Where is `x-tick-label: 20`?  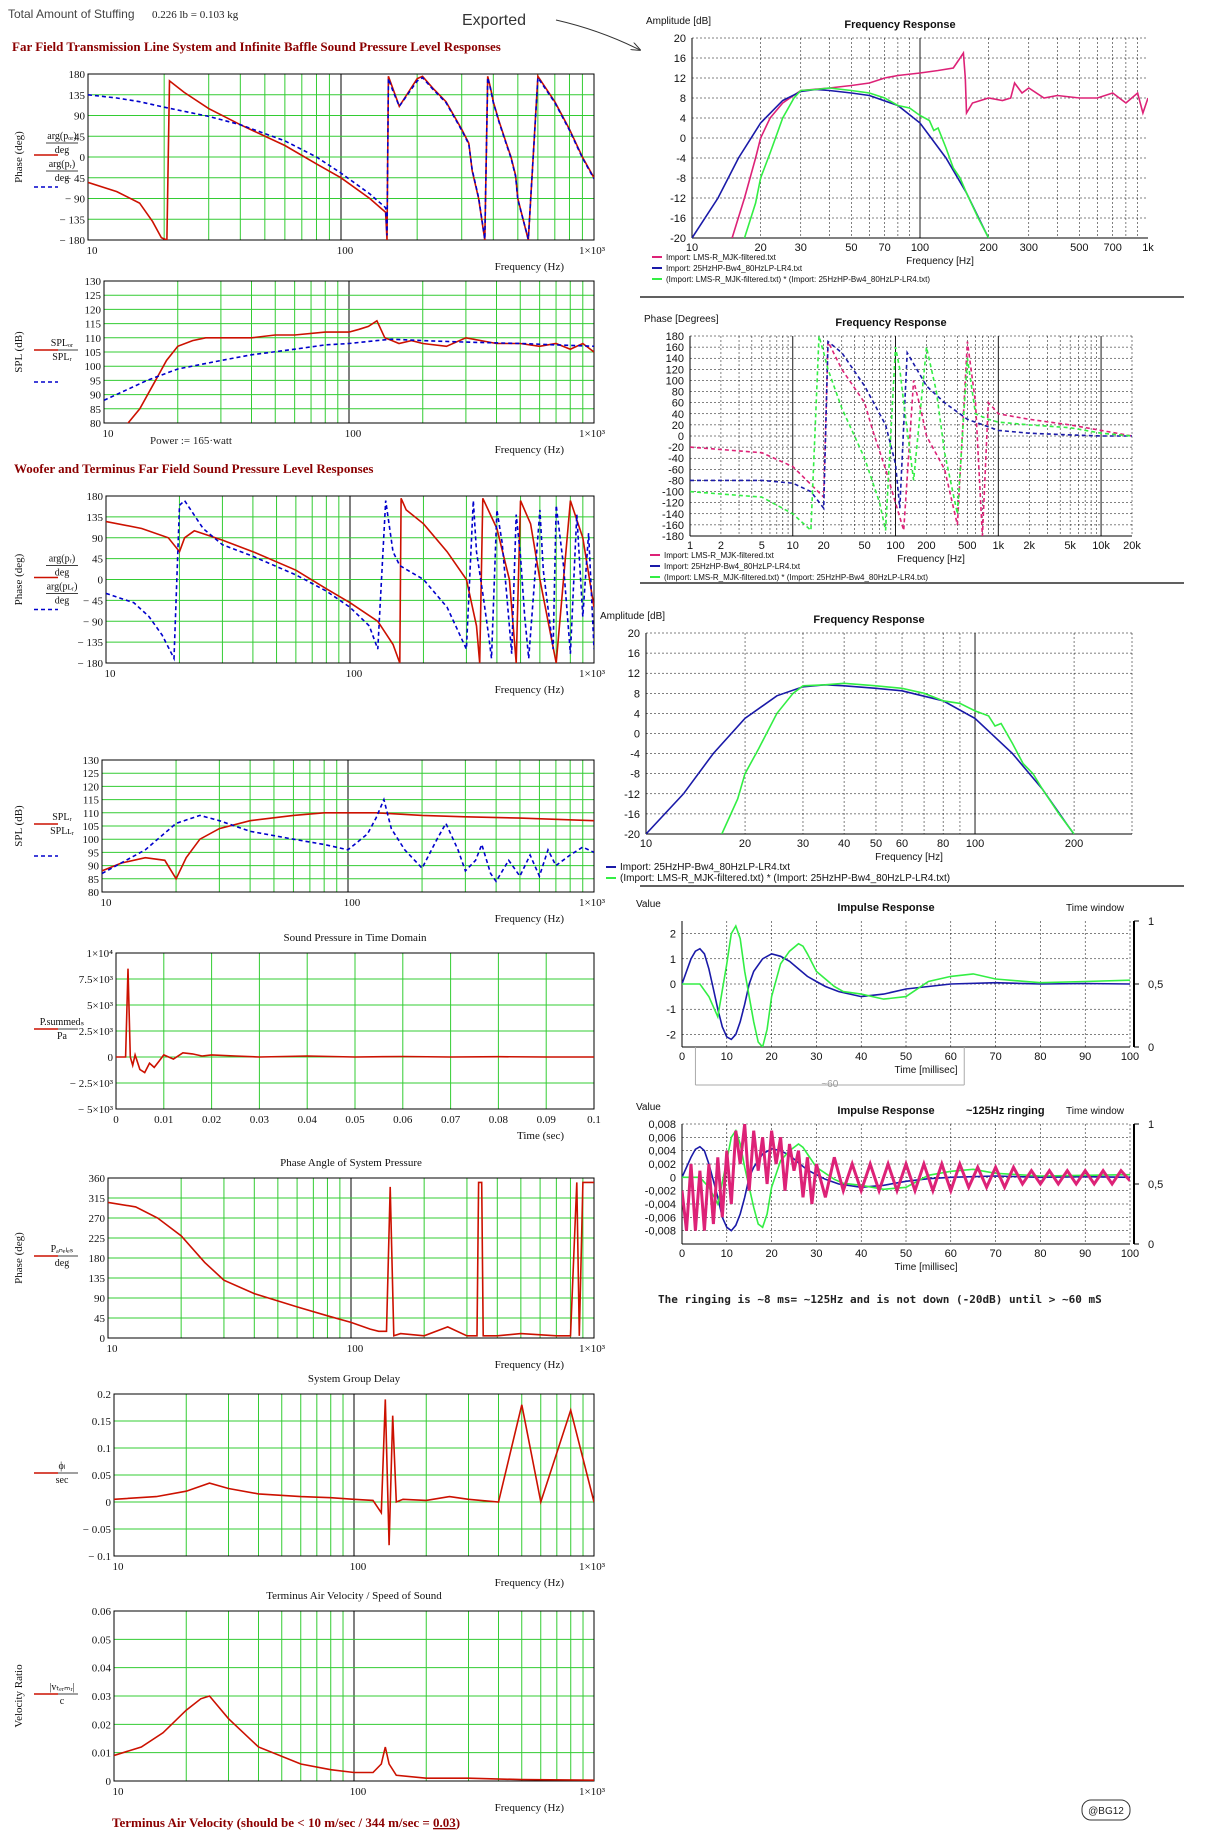 x-tick-label: 20 is located at coordinates (771, 1057).